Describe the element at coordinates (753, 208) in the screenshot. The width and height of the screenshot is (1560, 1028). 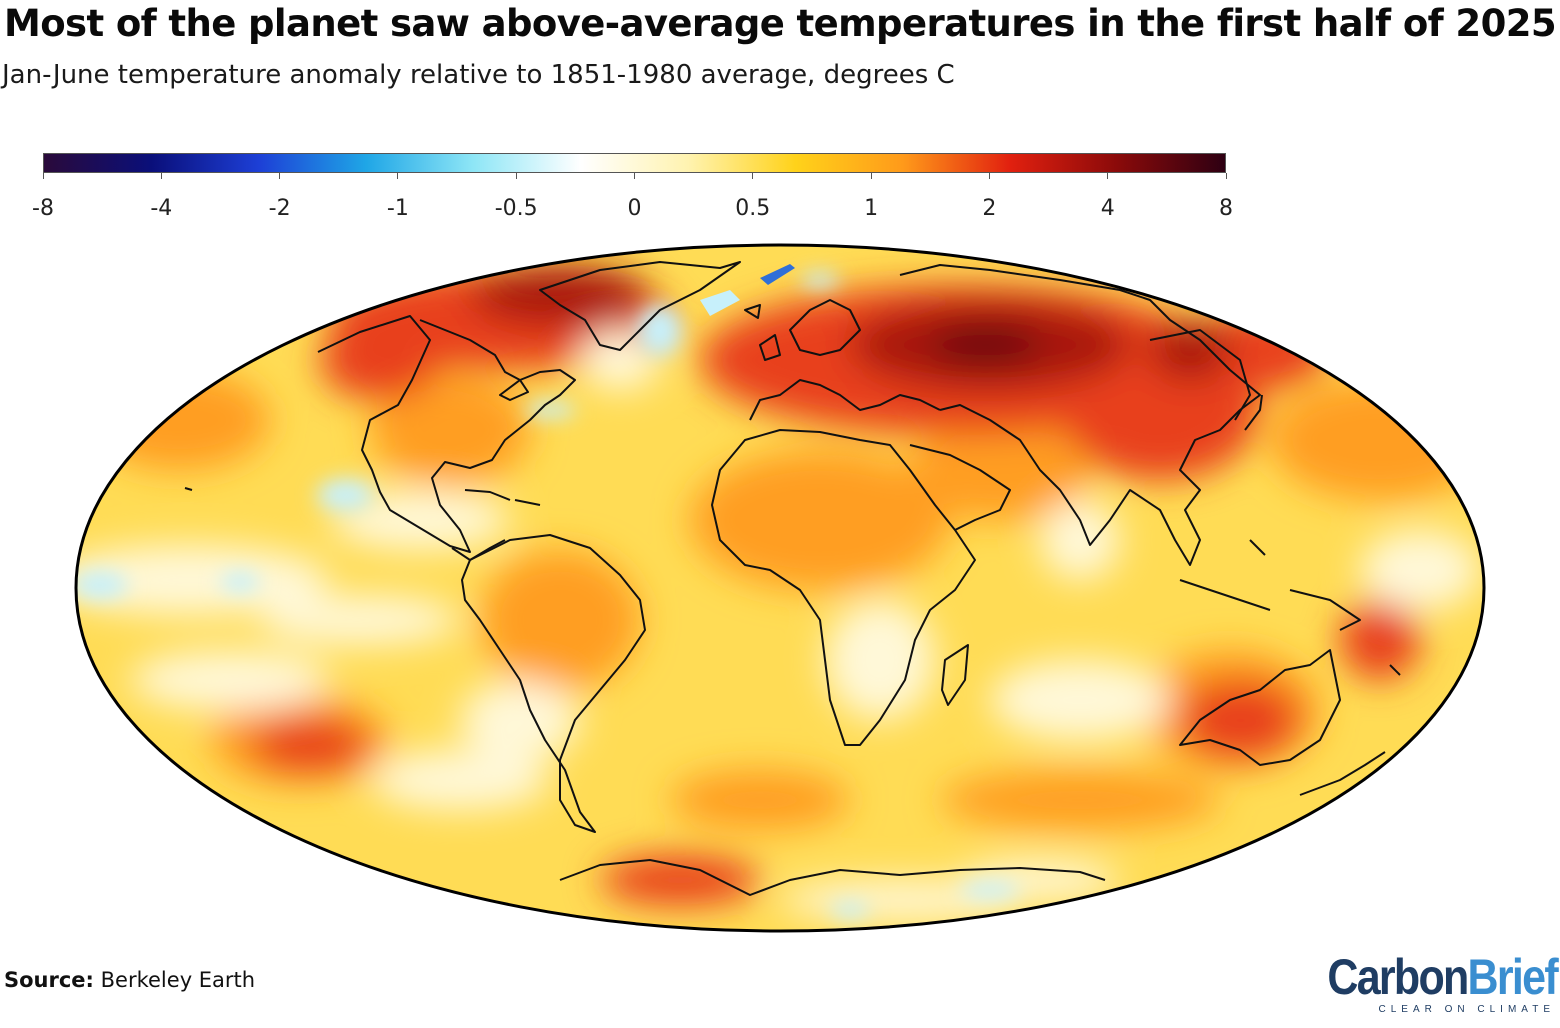
I see `colorbar-tick-label: 0.5` at that location.